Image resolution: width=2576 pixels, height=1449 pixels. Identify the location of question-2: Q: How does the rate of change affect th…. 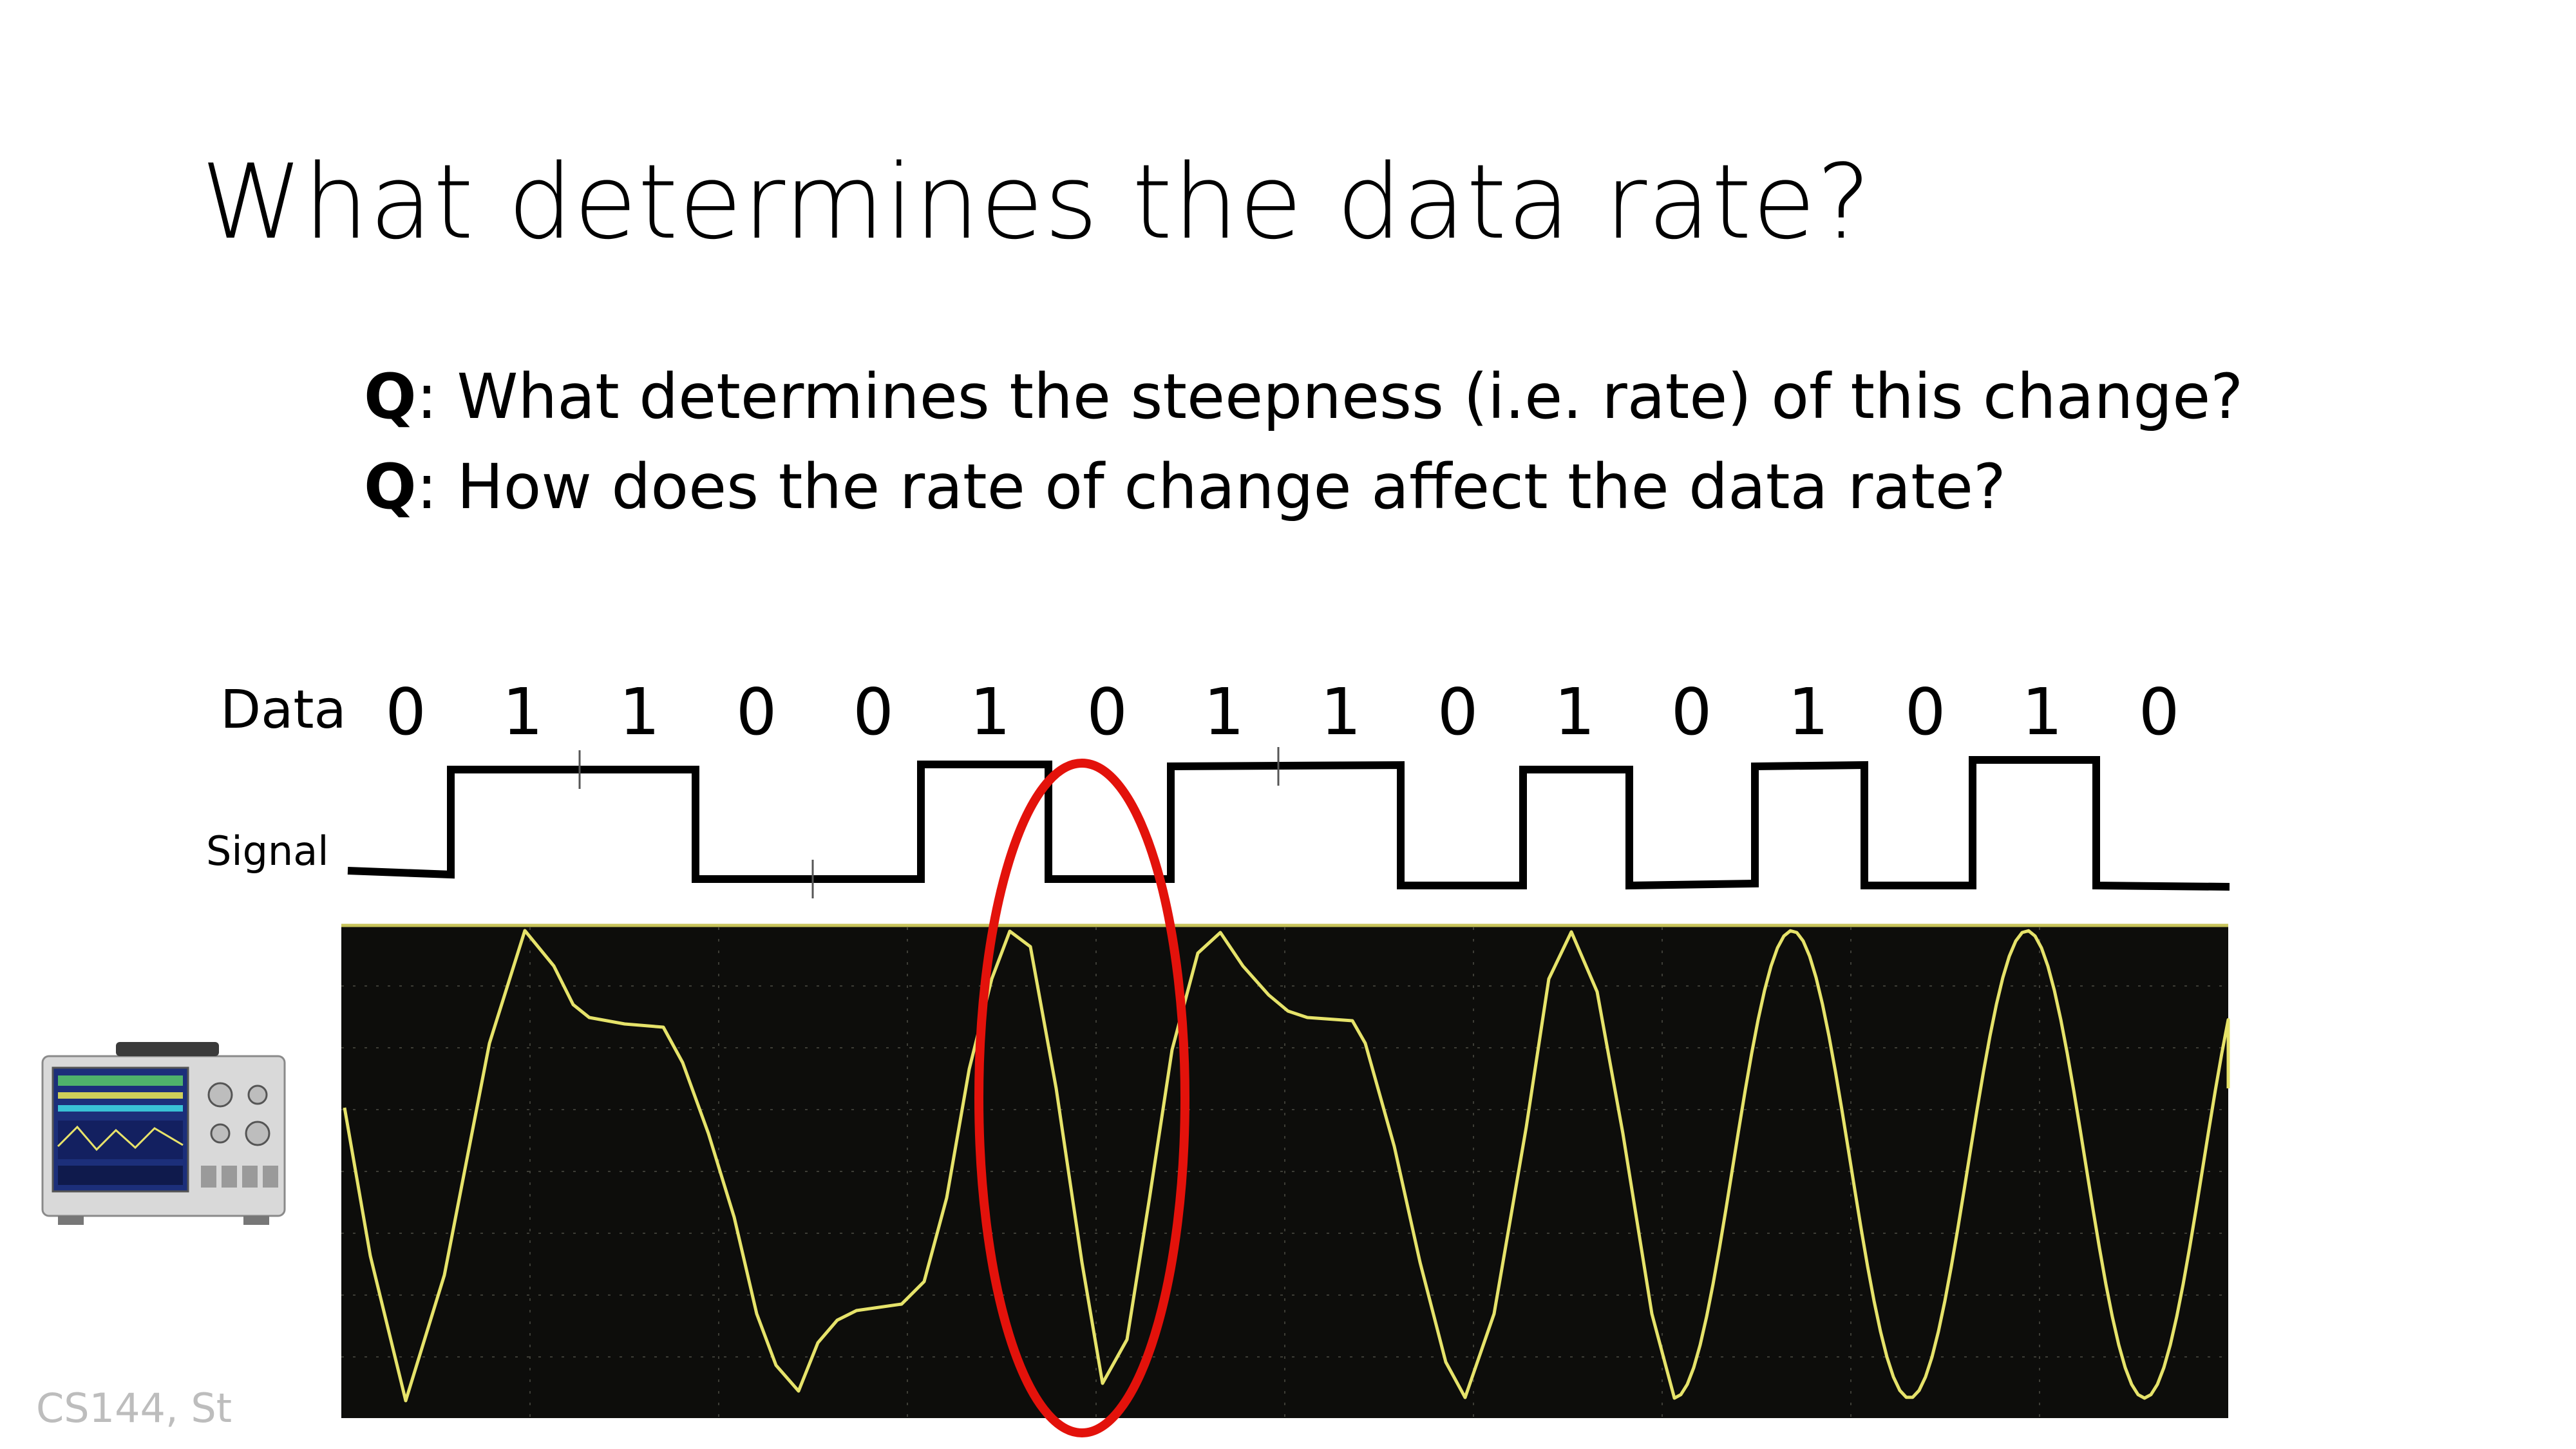
(1185, 487).